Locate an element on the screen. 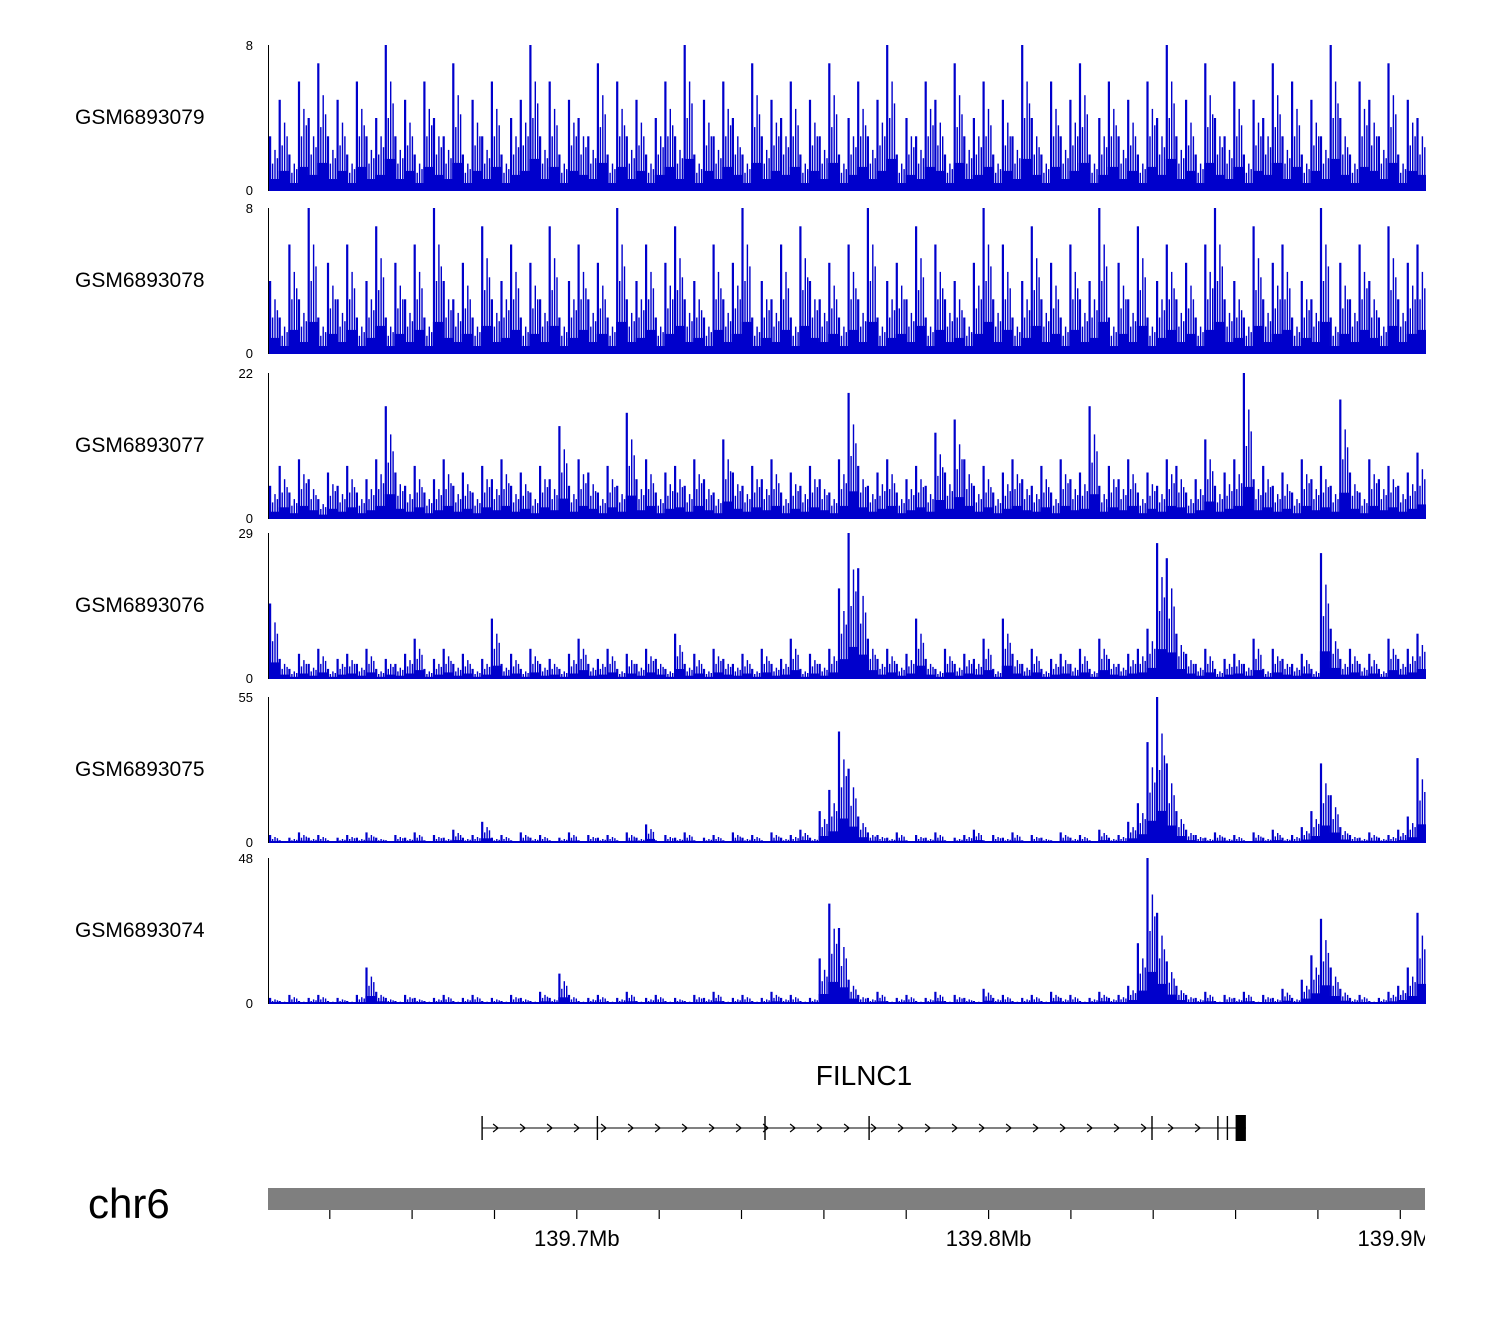 The image size is (1500, 1320). track-label: GSM6893076 is located at coordinates (140, 605).